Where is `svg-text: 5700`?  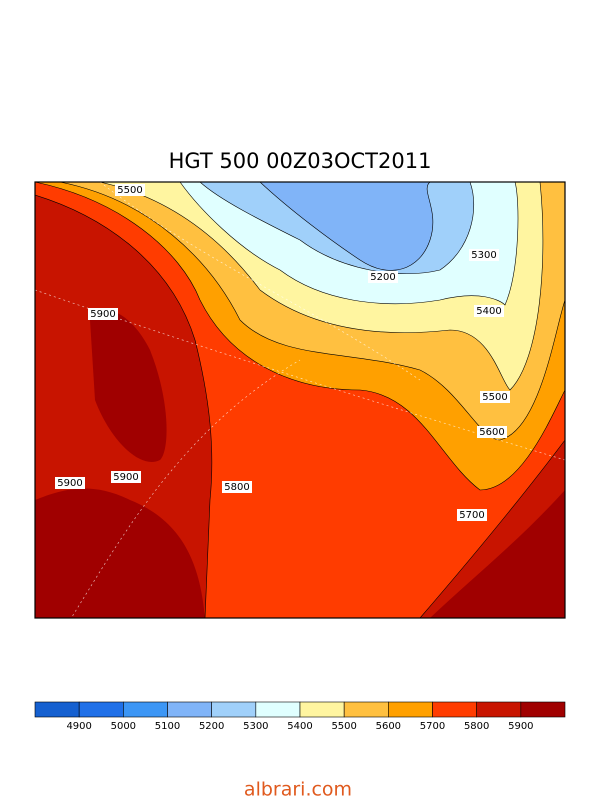
svg-text: 5700 is located at coordinates (471, 515).